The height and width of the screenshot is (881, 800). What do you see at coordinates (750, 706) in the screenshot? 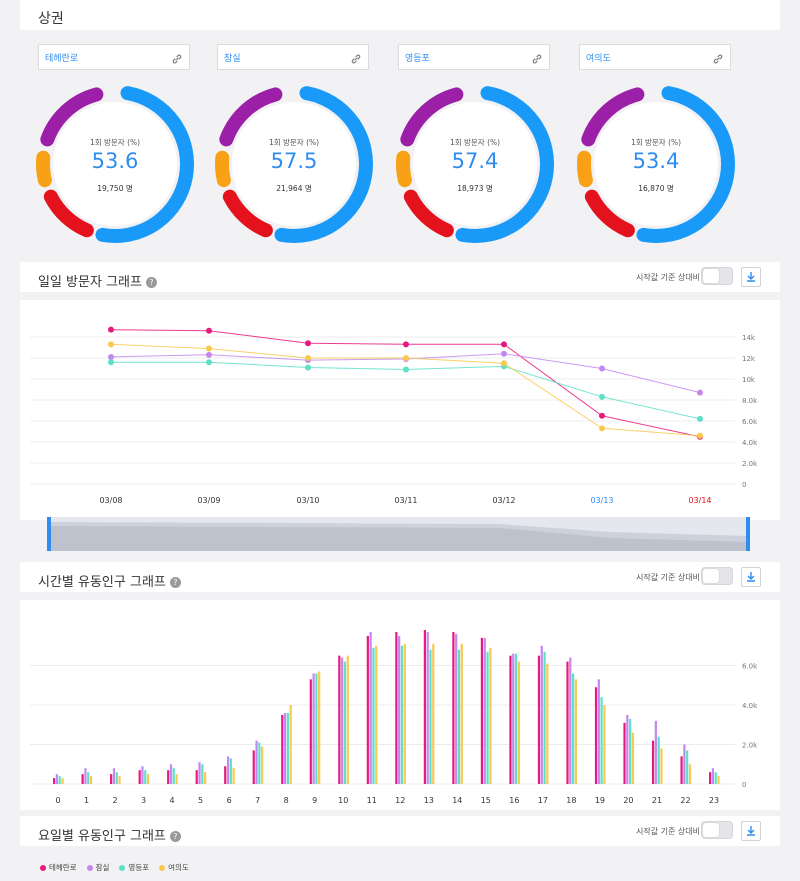
I see `y-tick-label: 4.0k` at bounding box center [750, 706].